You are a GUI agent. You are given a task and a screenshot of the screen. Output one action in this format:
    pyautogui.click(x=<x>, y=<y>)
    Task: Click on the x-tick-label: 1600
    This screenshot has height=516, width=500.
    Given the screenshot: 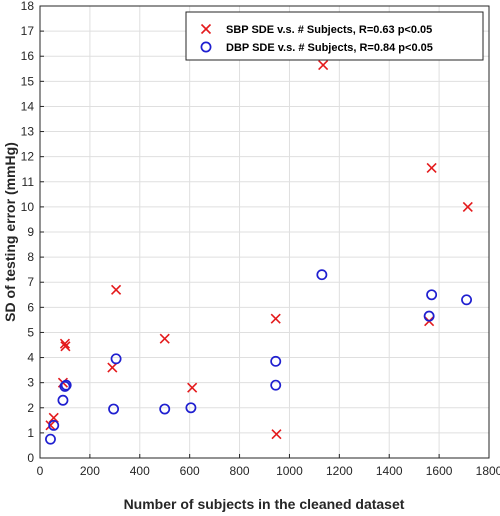 What is the action you would take?
    pyautogui.click(x=439, y=471)
    